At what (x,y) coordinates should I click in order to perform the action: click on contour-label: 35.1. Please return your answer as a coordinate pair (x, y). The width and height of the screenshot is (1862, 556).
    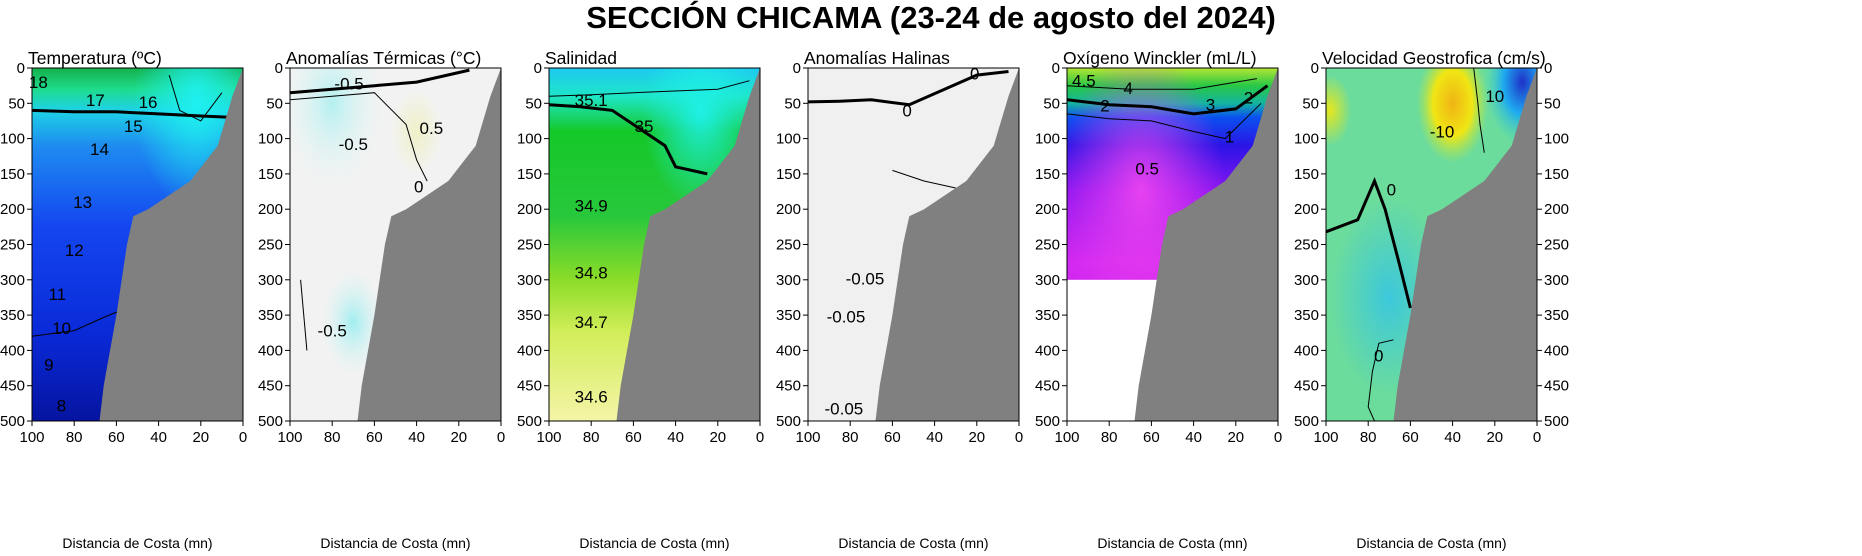
    Looking at the image, I should click on (591, 100).